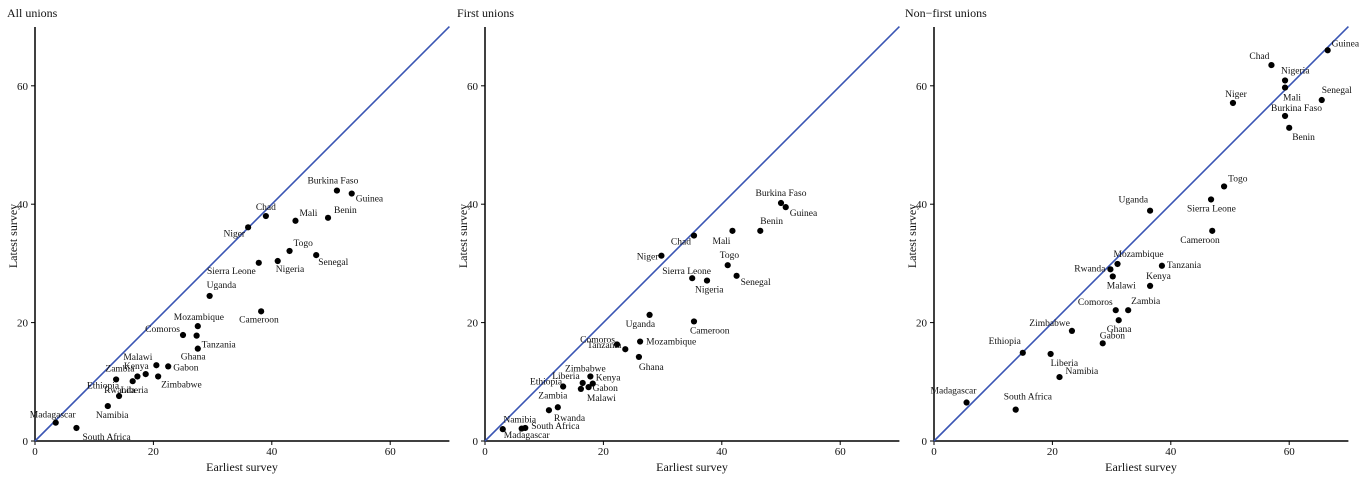 This screenshot has height=479, width=1365. Describe the element at coordinates (308, 214) in the screenshot. I see `point-label: Mali` at that location.